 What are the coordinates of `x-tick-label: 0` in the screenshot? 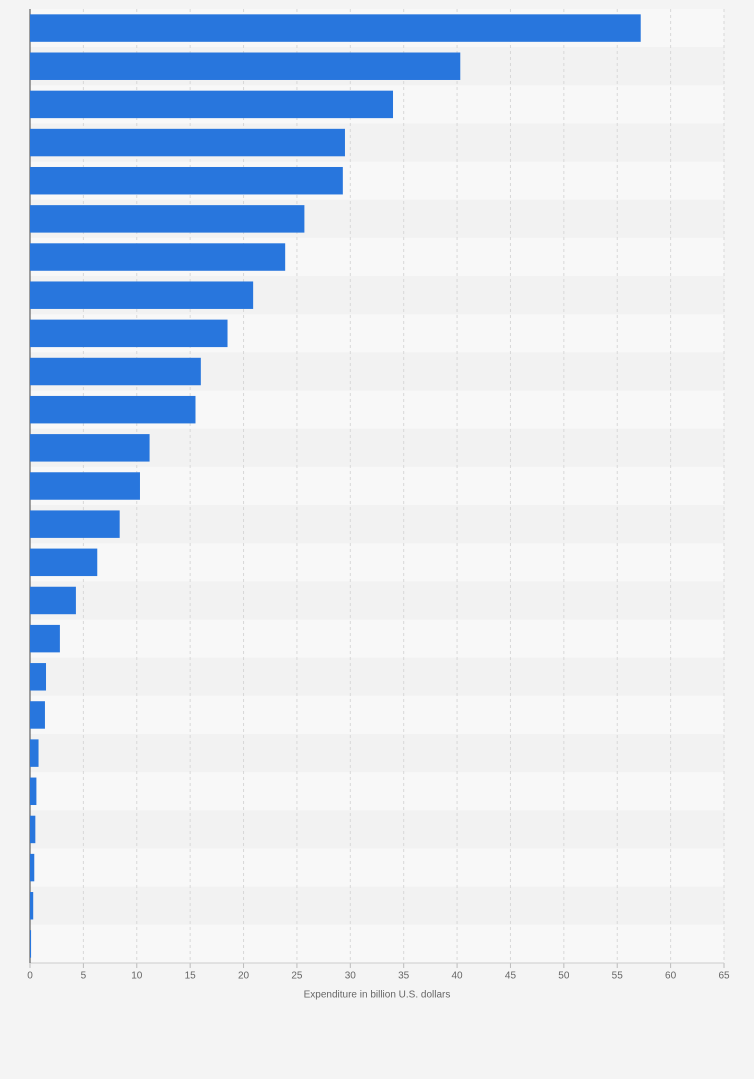 It's located at (30, 976).